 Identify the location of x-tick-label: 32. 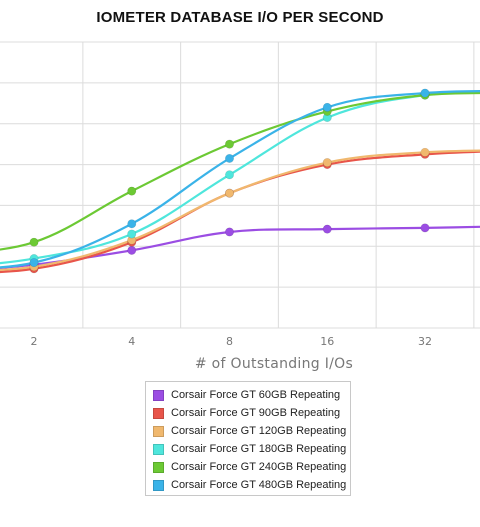
(425, 341).